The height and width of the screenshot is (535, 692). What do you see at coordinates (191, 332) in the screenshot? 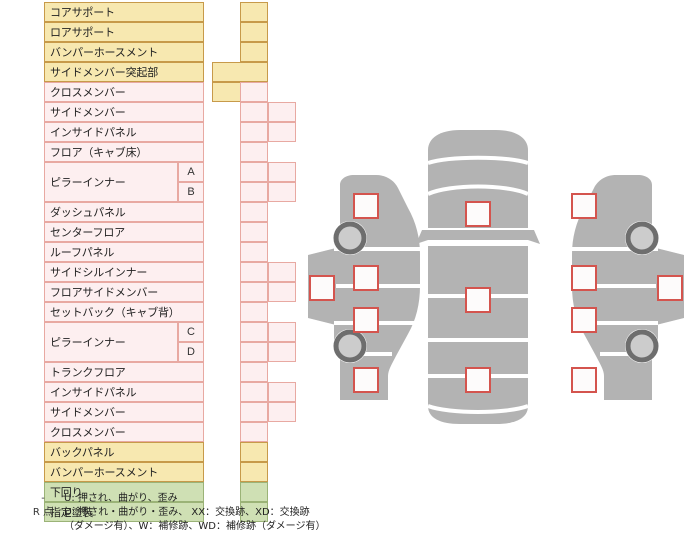
I see `part-sub-letter-cell: C` at bounding box center [191, 332].